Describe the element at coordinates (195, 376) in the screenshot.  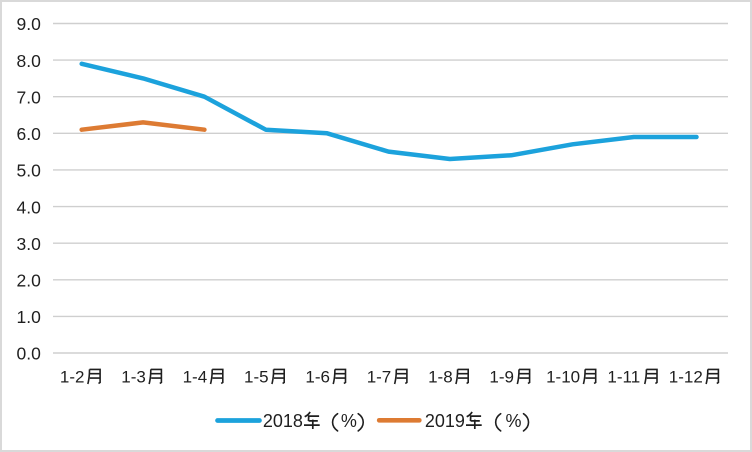
I see `svg-text: 1-4` at that location.